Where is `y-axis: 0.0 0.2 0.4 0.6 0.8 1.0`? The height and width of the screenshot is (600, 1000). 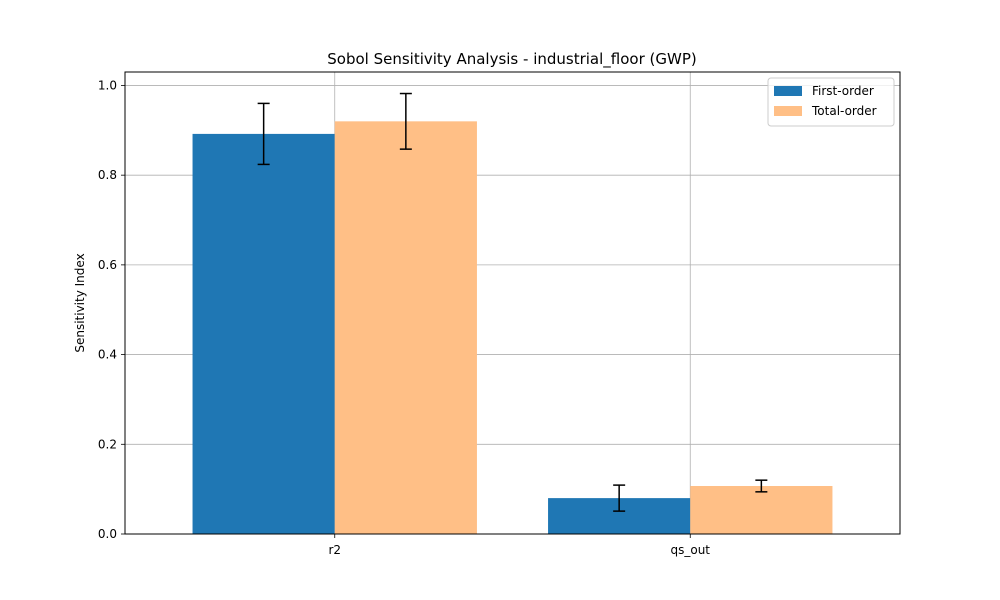
y-axis: 0.0 0.2 0.4 0.6 0.8 1.0 is located at coordinates (111, 309).